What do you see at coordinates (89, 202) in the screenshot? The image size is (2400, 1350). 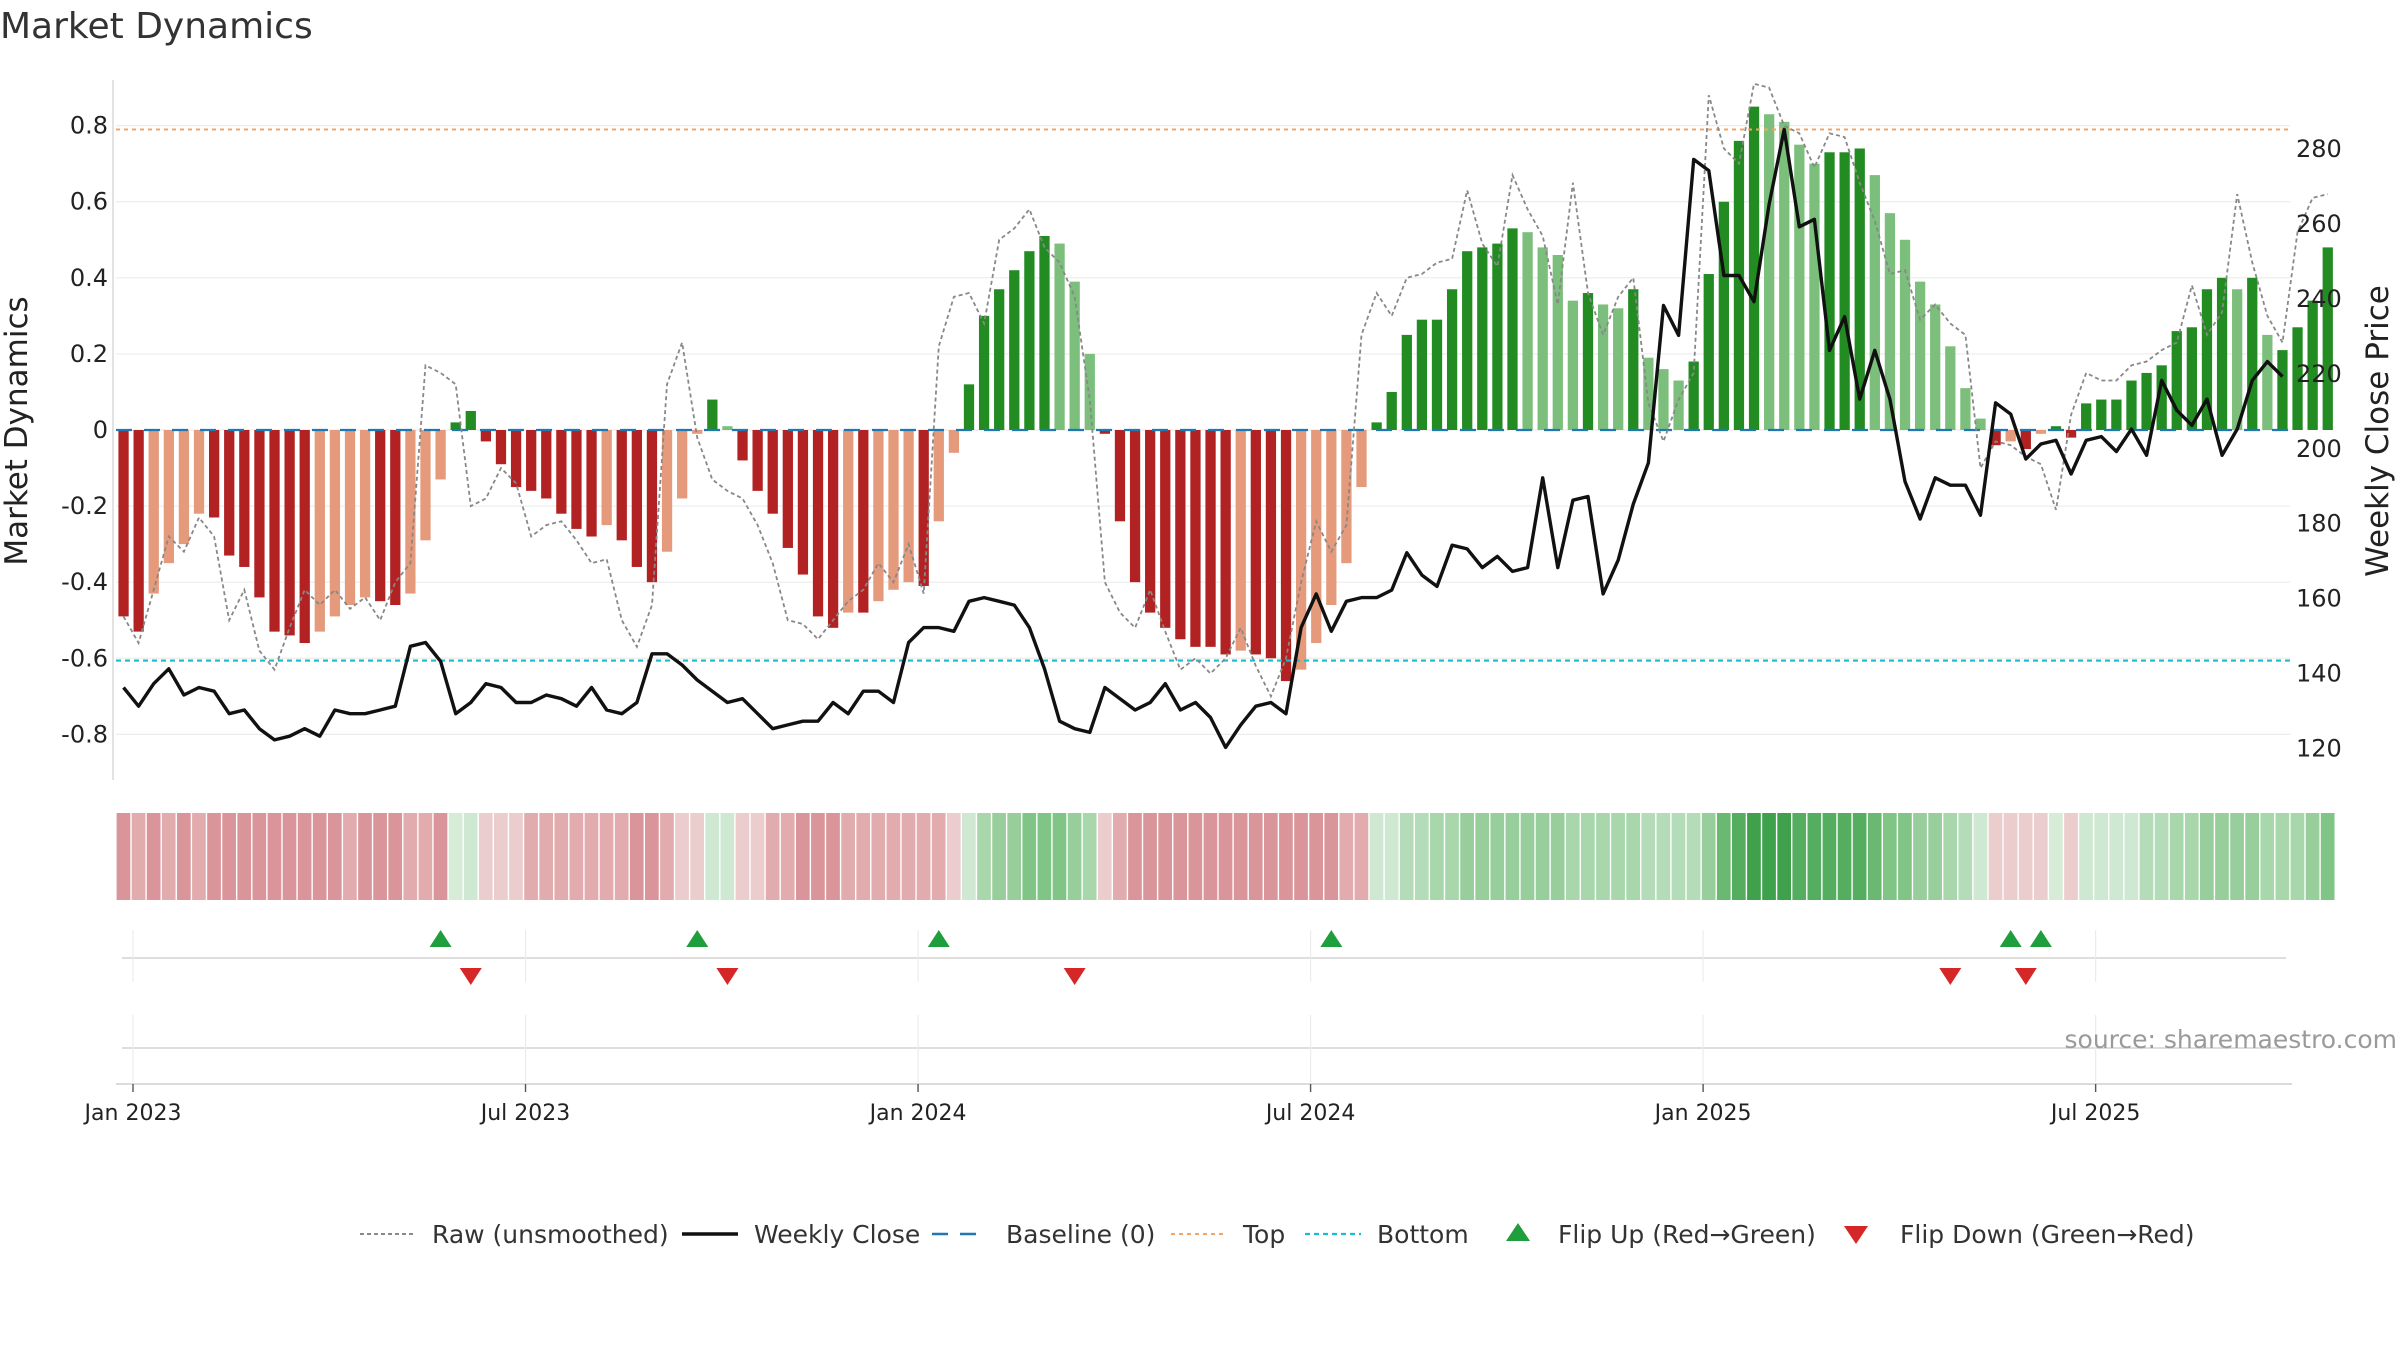 I see `left-tick-label-7: 0.6` at bounding box center [89, 202].